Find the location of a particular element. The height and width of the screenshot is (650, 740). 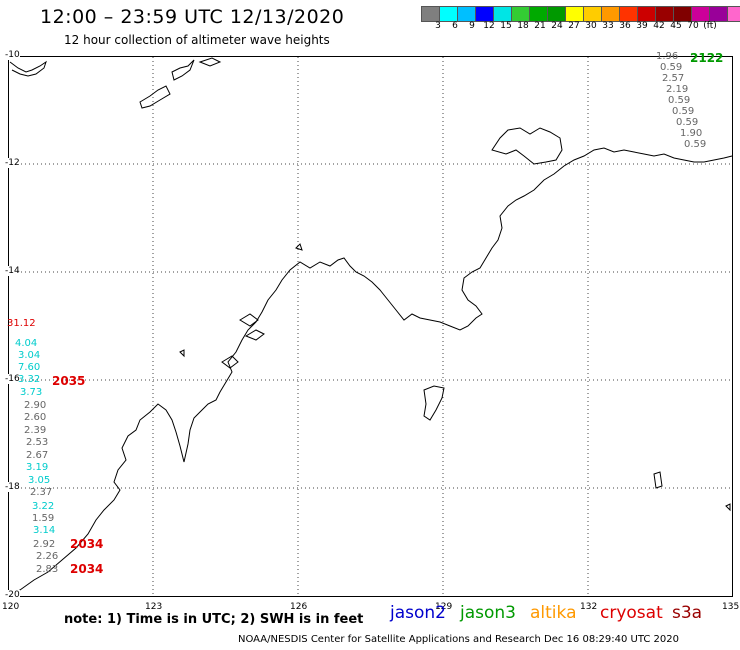

scale-label: 18 is located at coordinates (523, 26).